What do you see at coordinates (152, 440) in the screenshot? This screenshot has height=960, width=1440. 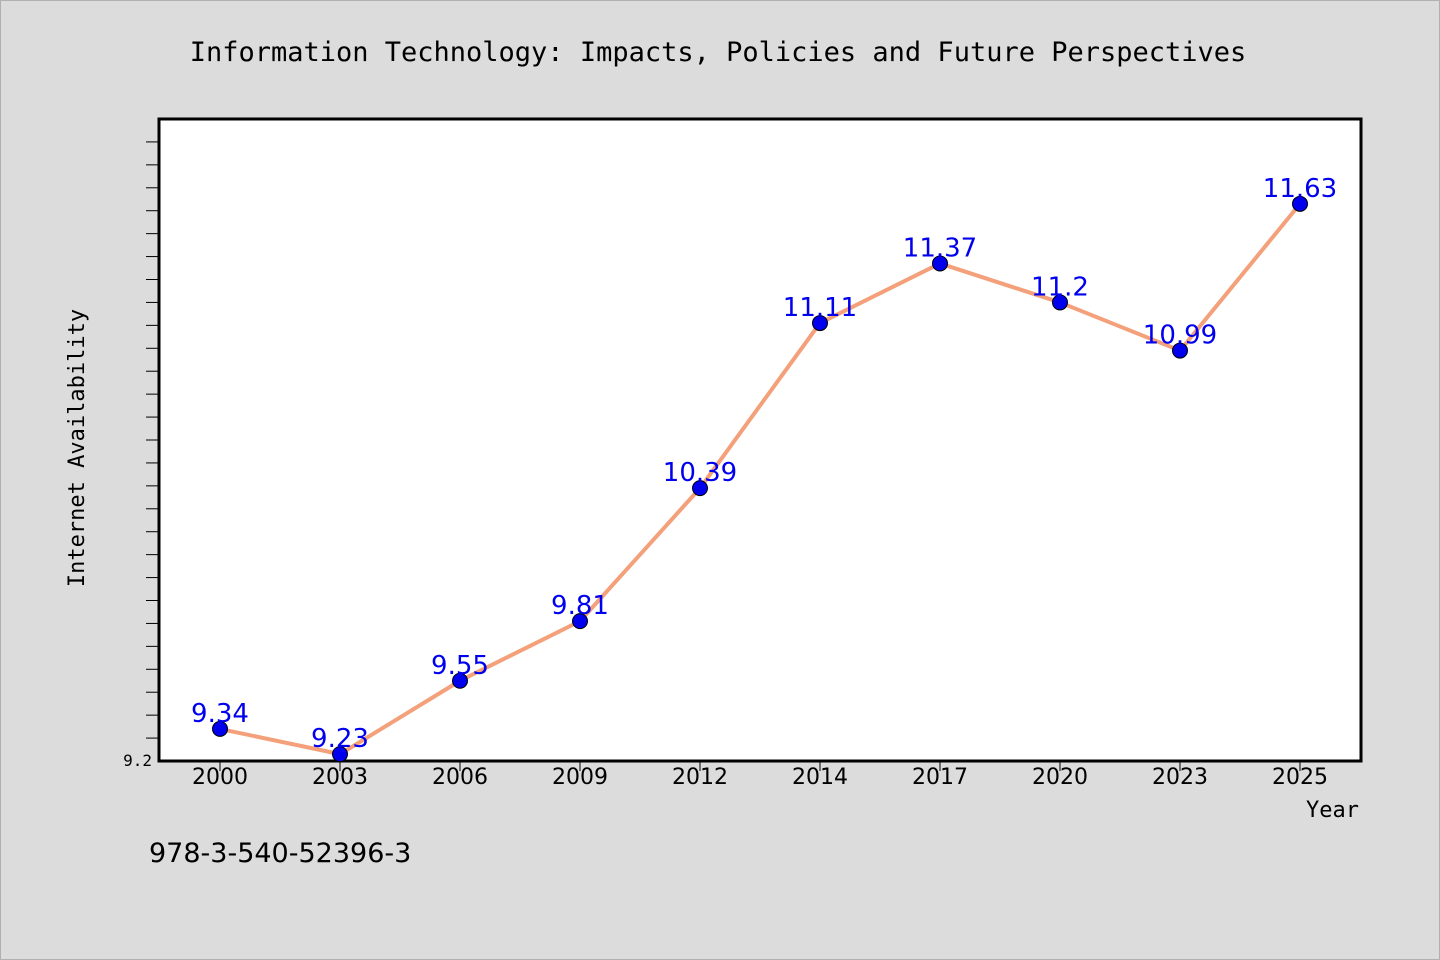 I see `y-axis-ticks` at bounding box center [152, 440].